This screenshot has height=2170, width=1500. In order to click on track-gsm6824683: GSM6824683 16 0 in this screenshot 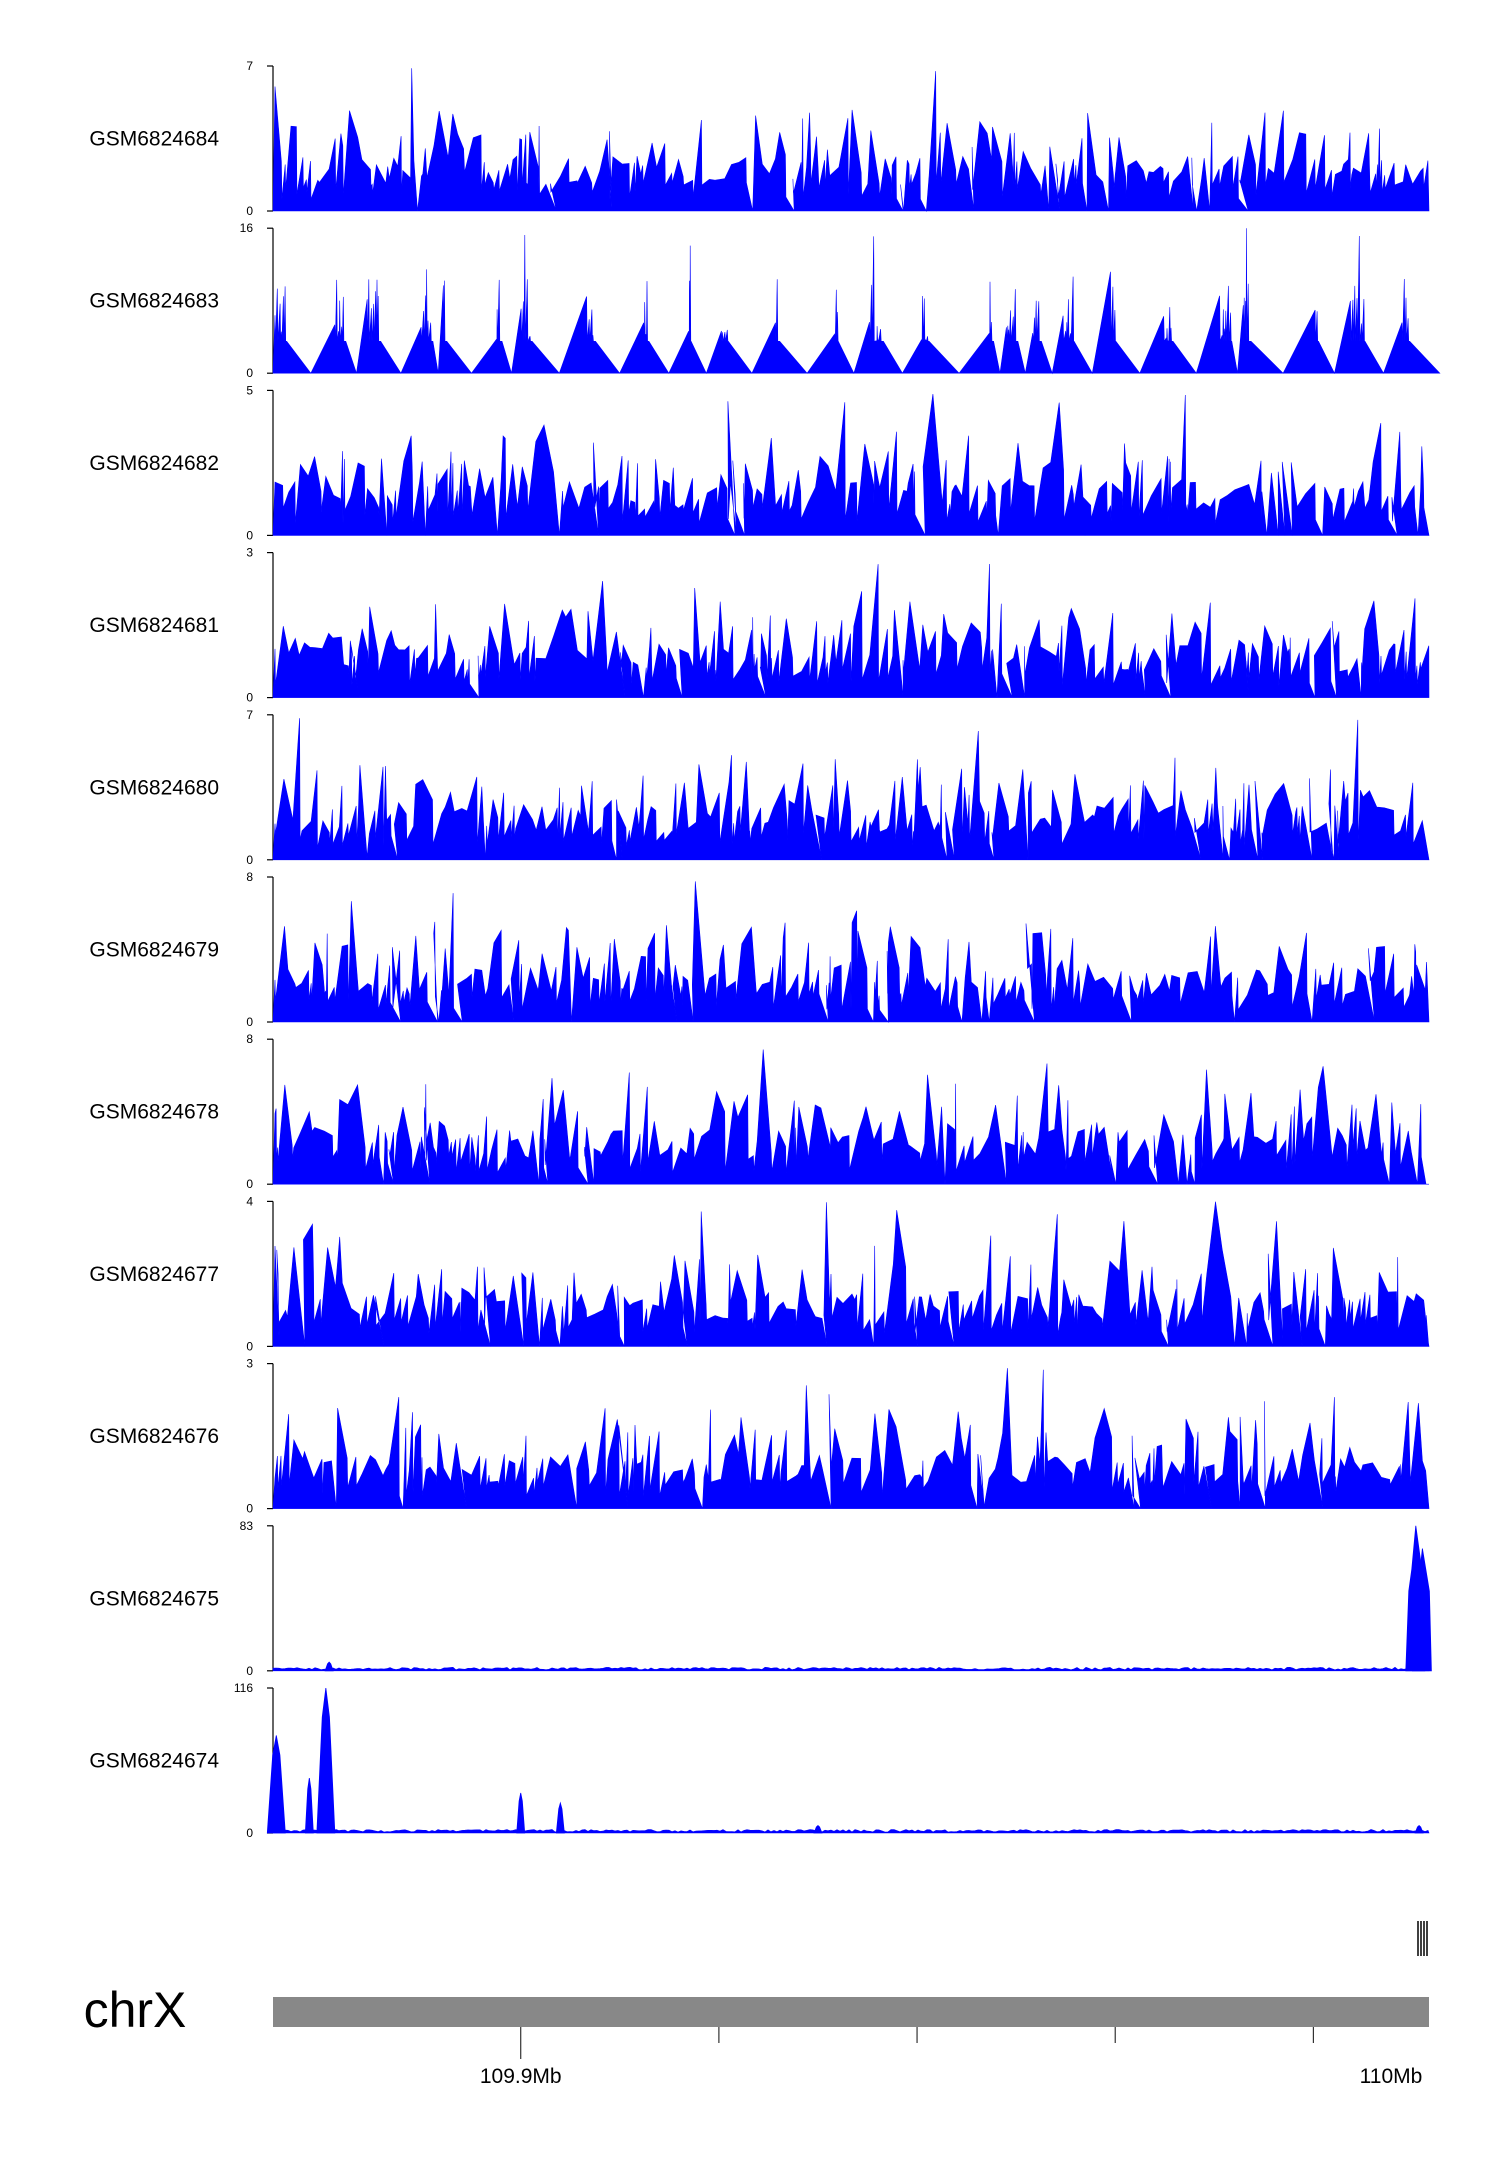, I will do `click(765, 300)`.